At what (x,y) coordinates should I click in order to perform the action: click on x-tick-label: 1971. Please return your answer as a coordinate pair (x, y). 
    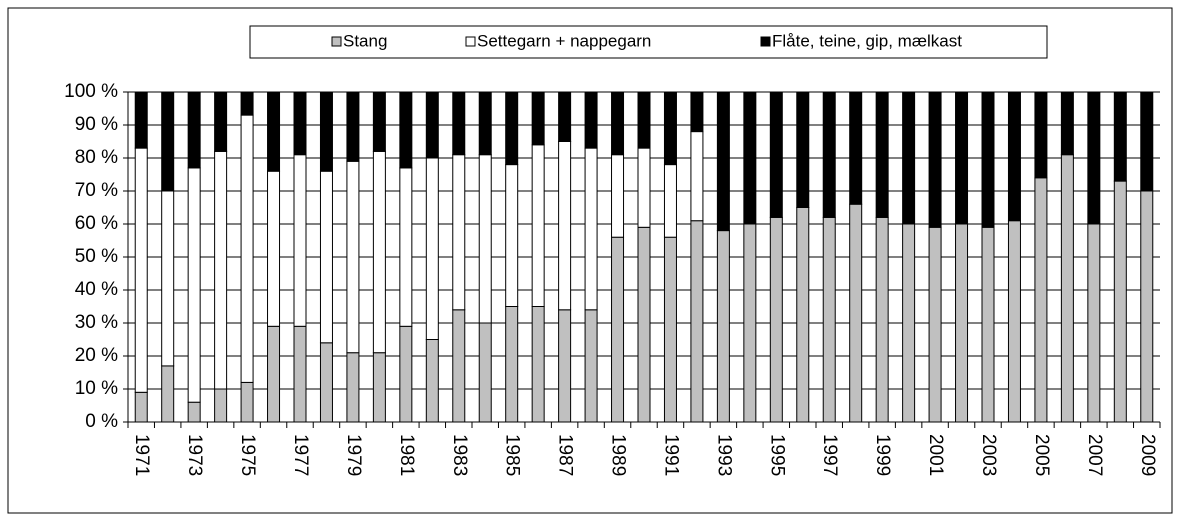
    Looking at the image, I should click on (141, 455).